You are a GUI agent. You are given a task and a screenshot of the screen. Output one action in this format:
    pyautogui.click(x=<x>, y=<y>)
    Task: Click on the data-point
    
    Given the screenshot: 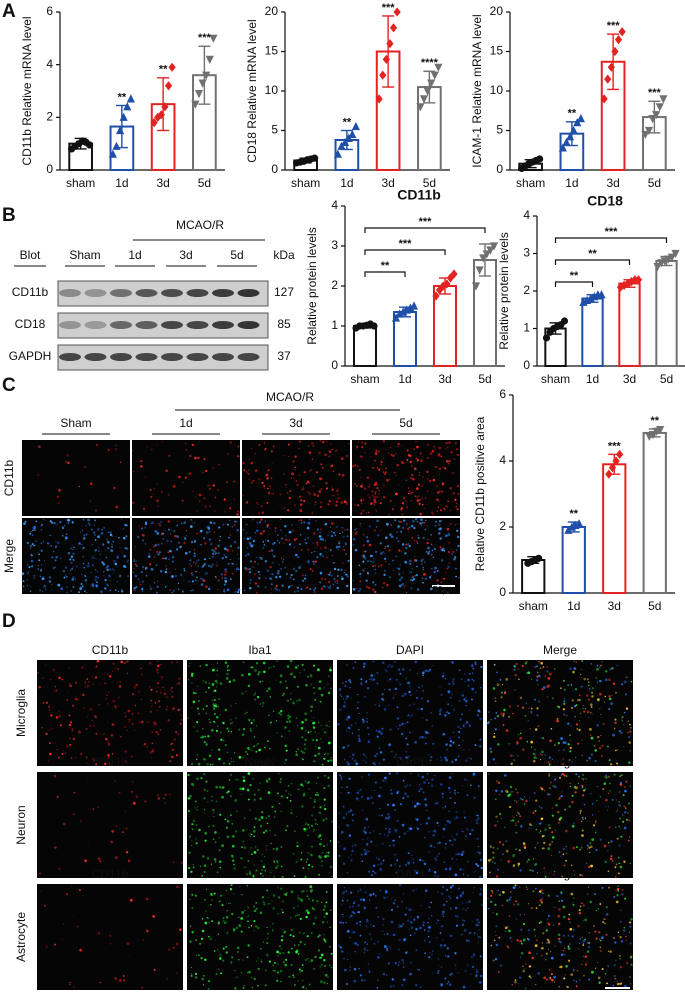 What is the action you would take?
    pyautogui.click(x=199, y=94)
    